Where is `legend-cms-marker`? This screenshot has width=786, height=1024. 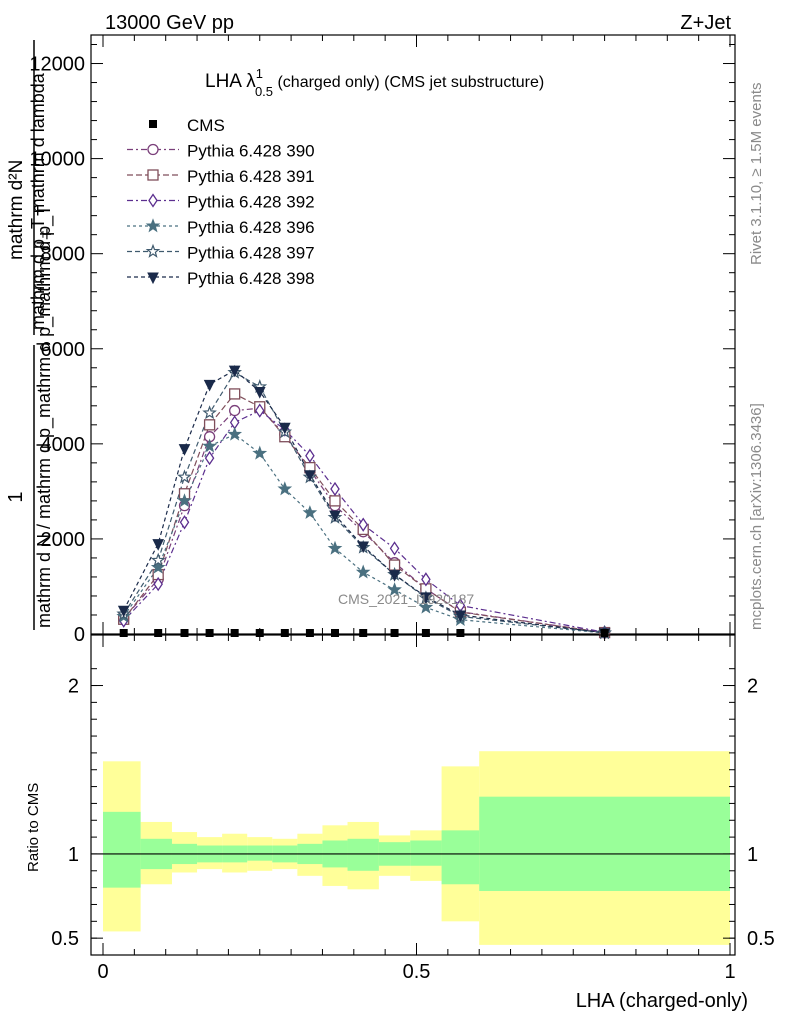 legend-cms-marker is located at coordinates (153, 124).